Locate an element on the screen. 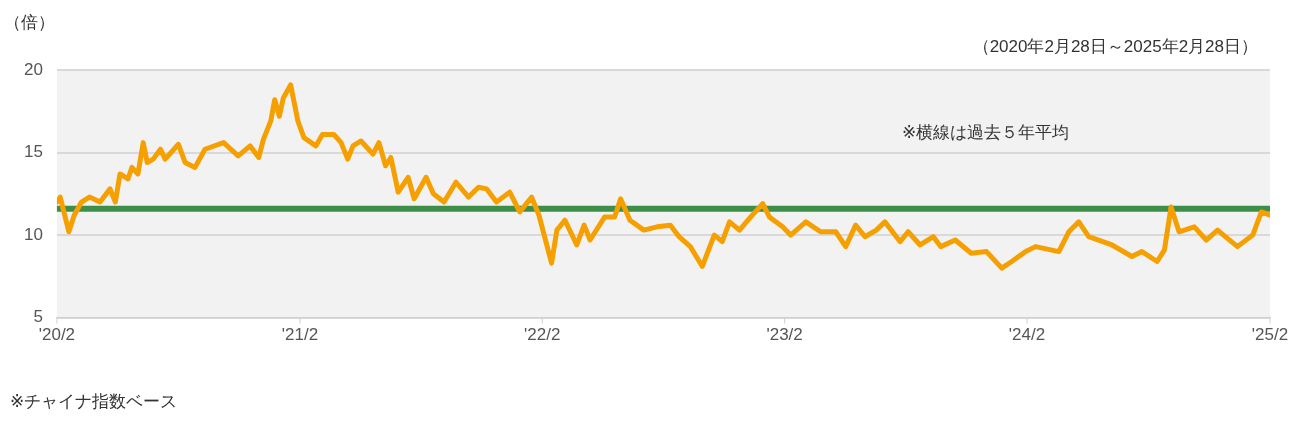  text: ※チャイナ指数ベース is located at coordinates (94, 401).